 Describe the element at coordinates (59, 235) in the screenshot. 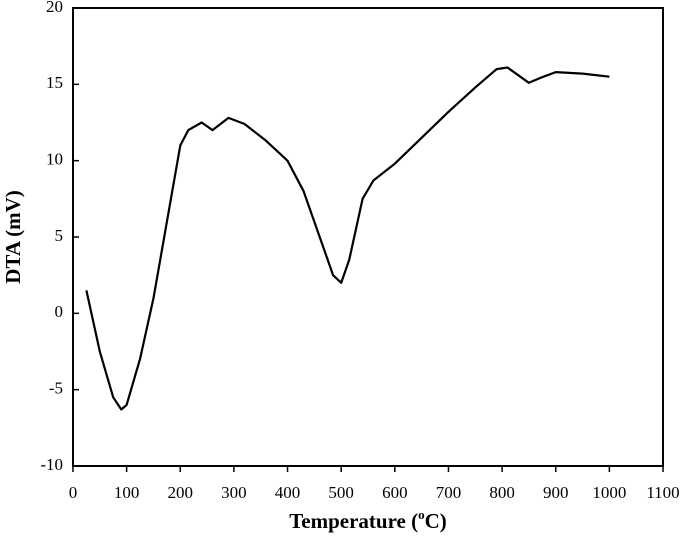

I see `y-tick-label: 5` at that location.